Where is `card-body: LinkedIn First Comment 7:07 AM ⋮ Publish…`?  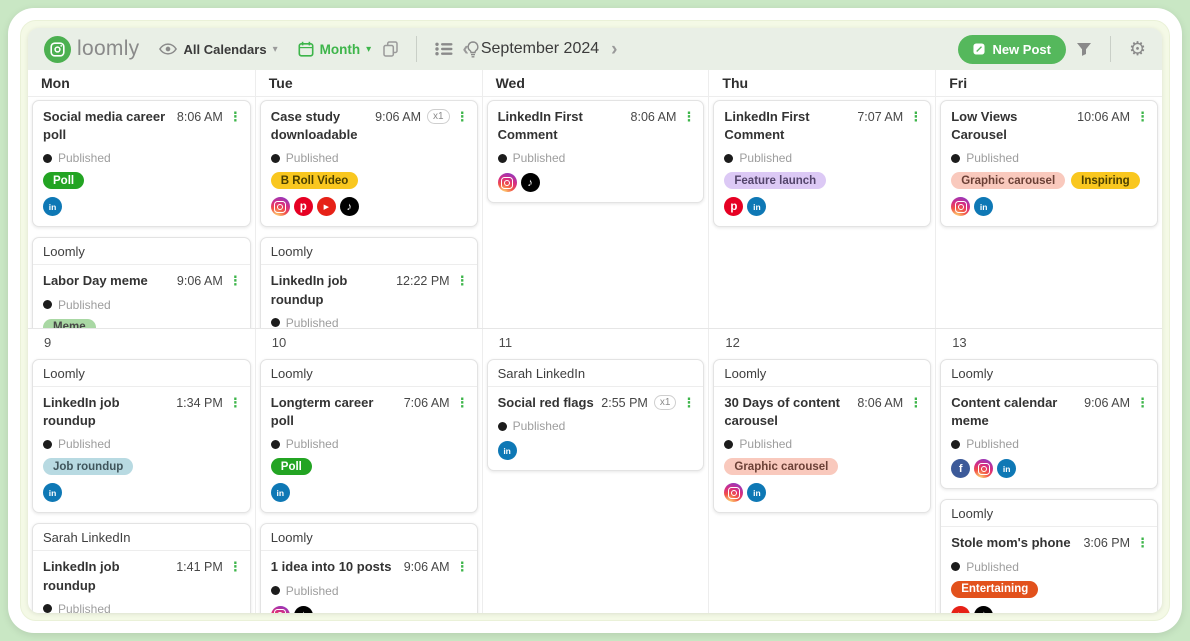
card-body: LinkedIn First Comment 7:07 AM ⋮ Publish… is located at coordinates (822, 163).